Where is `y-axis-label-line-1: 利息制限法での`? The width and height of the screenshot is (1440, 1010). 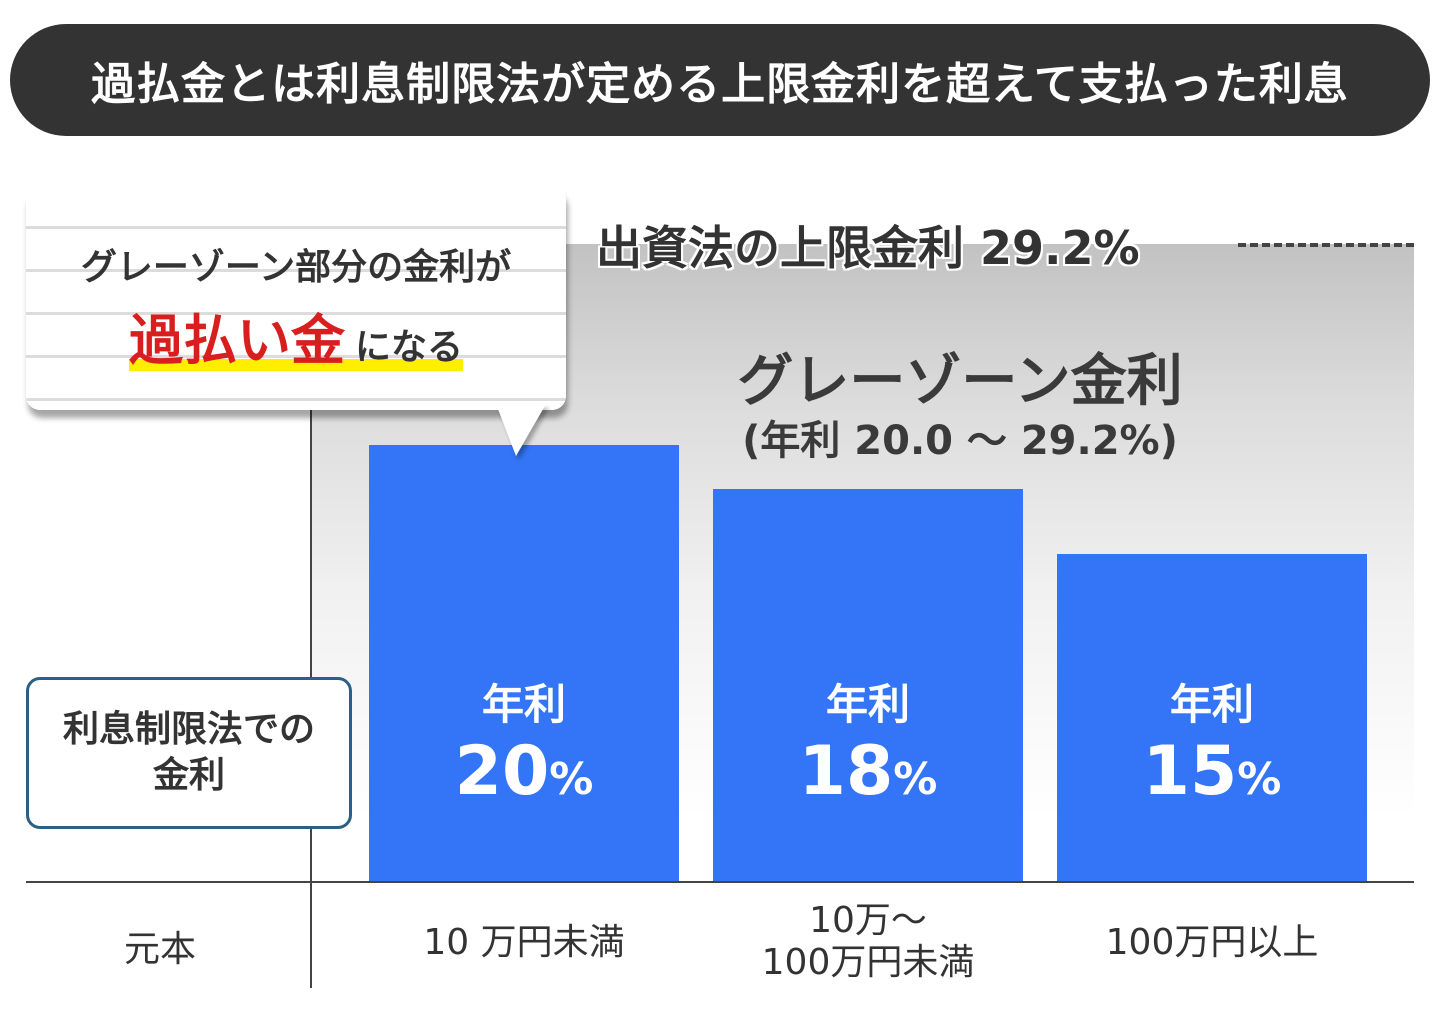
y-axis-label-line-1: 利息制限法での is located at coordinates (188, 729).